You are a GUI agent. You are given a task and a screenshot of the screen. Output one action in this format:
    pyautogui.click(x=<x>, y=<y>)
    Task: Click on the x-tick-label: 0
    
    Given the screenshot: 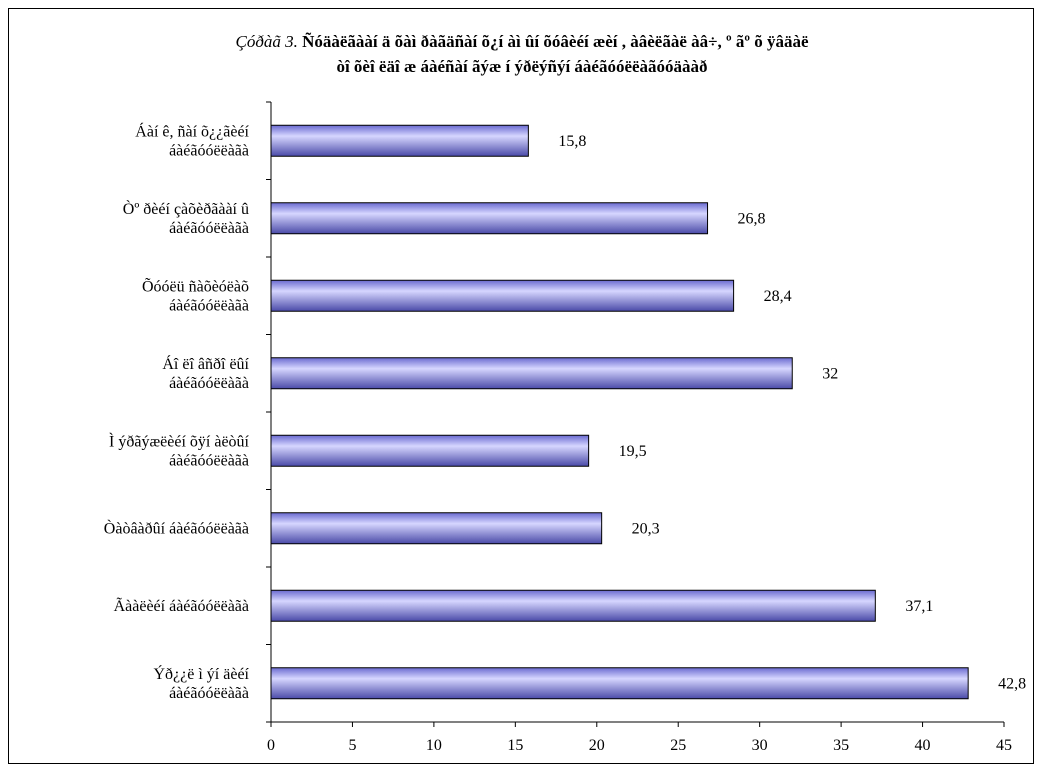 What is the action you would take?
    pyautogui.click(x=271, y=745)
    